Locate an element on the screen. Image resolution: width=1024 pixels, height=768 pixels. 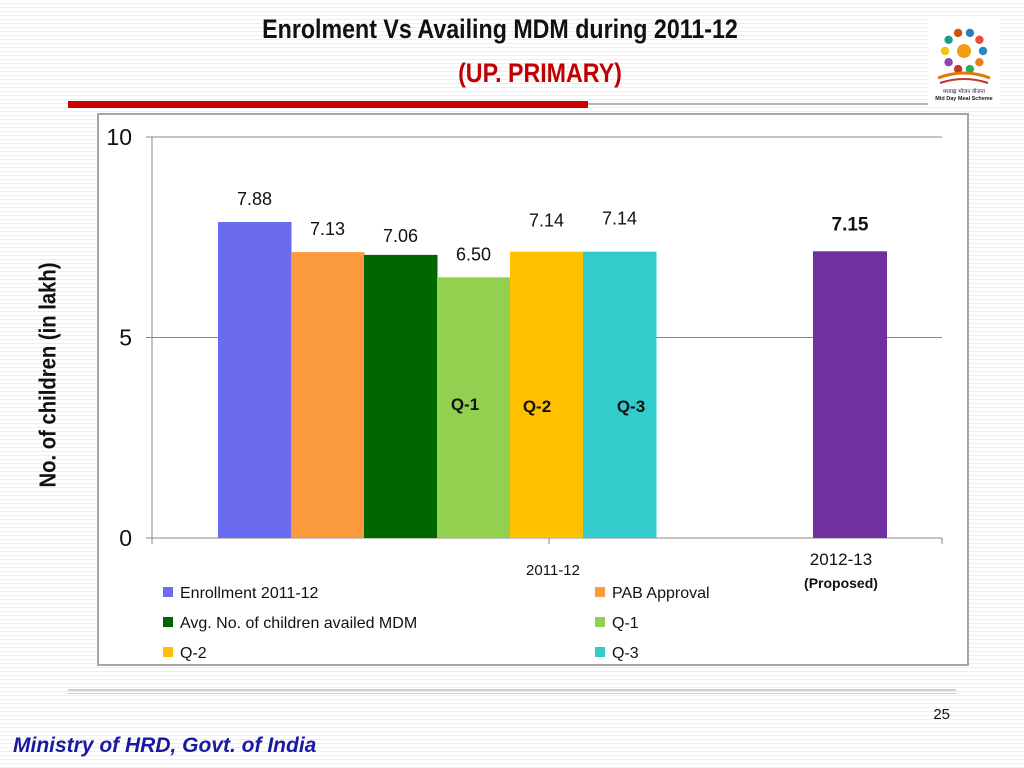
page-number: 25 is located at coordinates (941, 714).